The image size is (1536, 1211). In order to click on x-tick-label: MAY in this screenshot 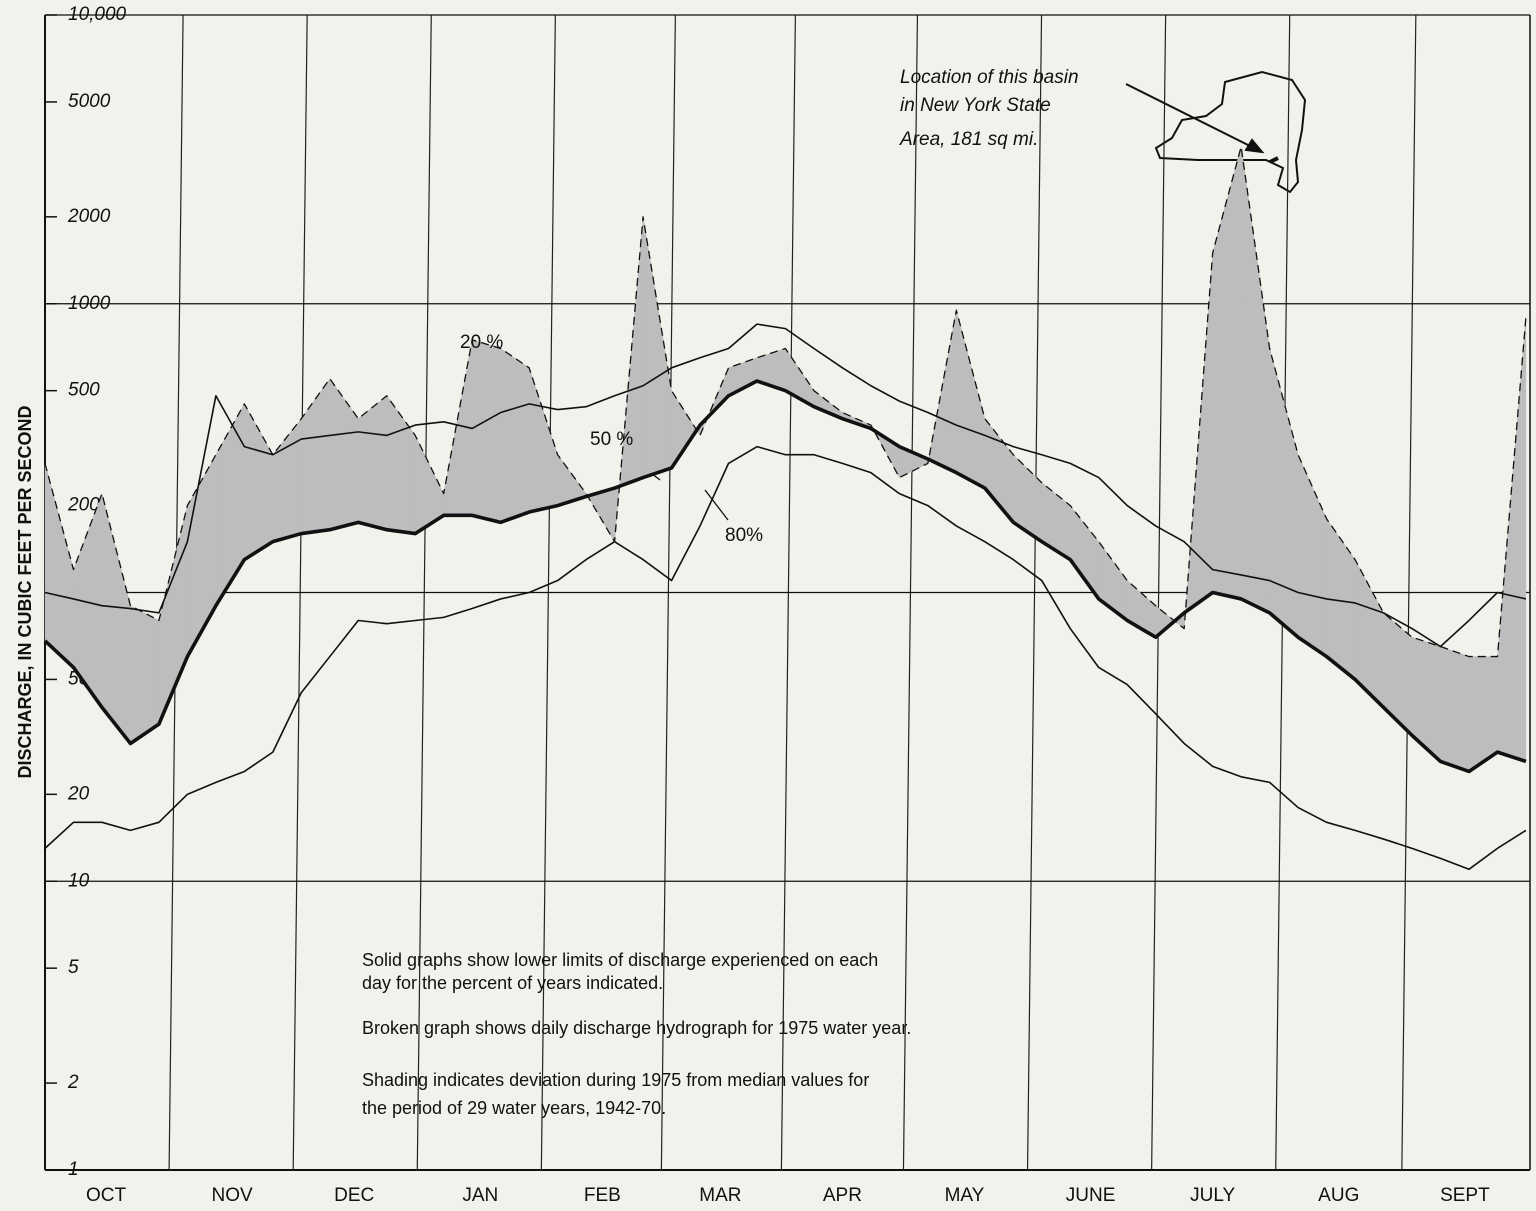, I will do `click(965, 1195)`.